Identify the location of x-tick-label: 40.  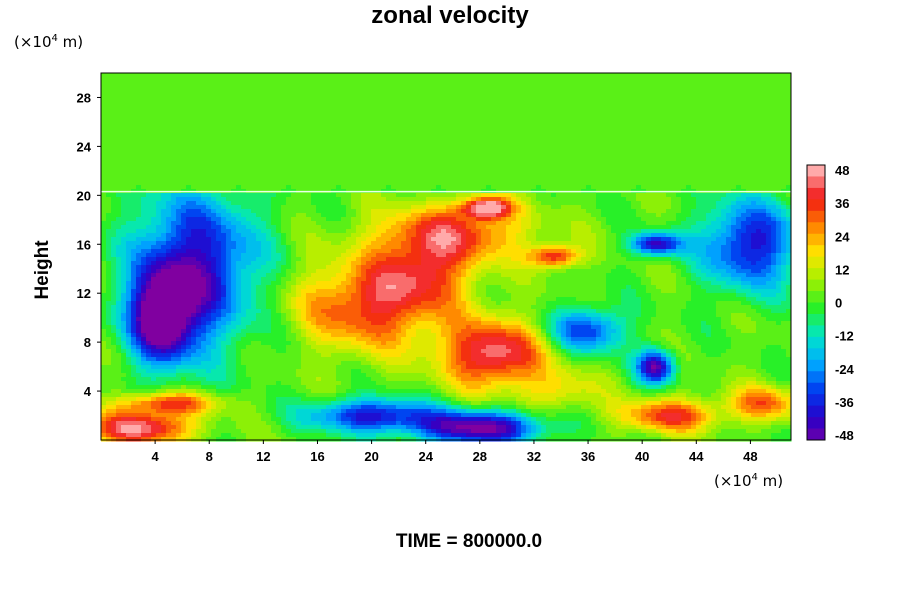
(642, 456).